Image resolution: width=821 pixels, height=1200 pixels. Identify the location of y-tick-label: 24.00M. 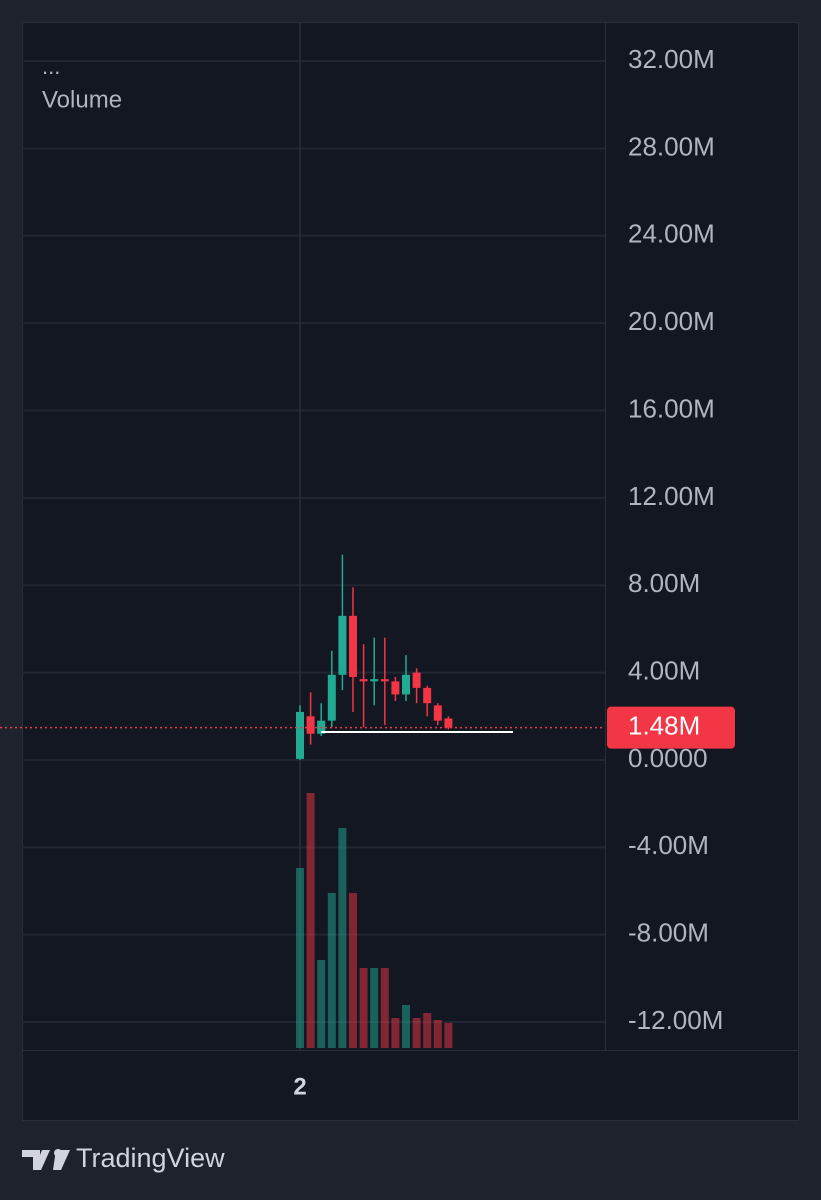
(671, 234).